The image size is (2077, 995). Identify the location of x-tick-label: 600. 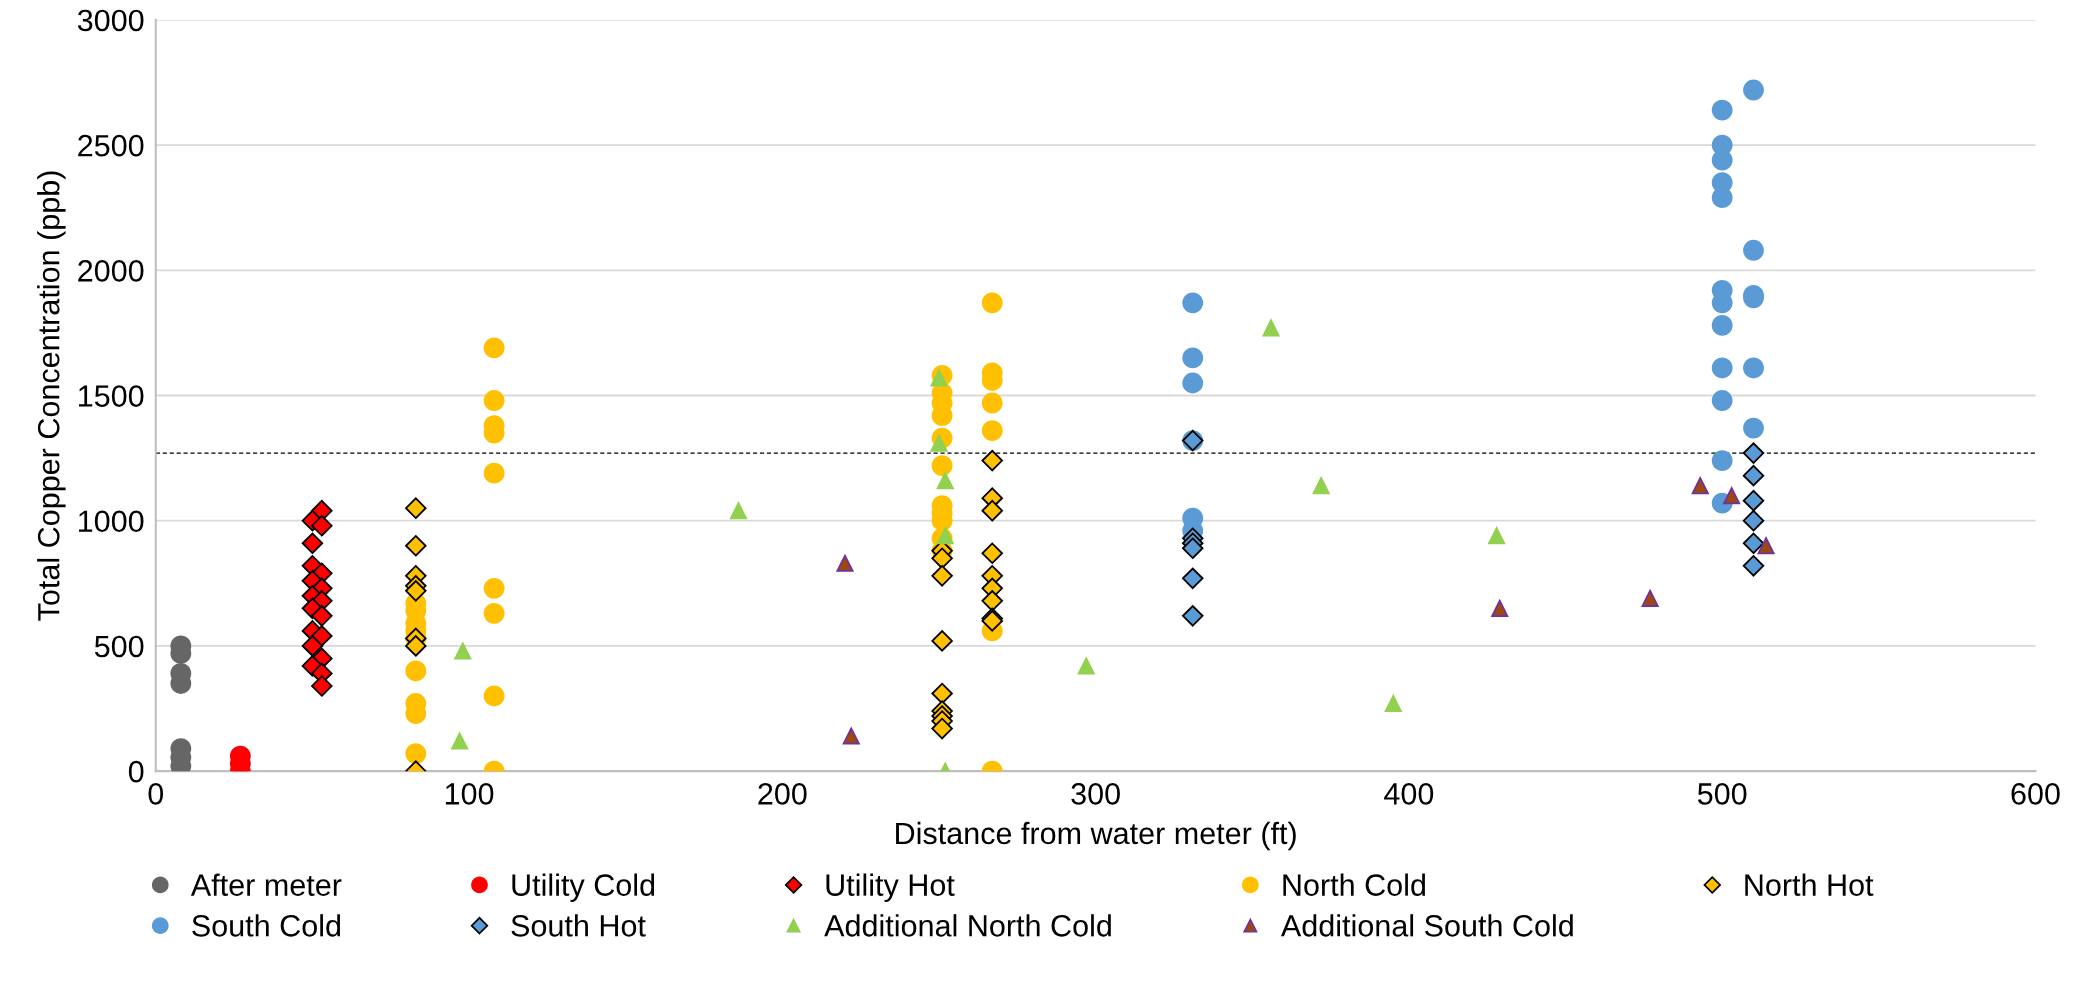
(2035, 794).